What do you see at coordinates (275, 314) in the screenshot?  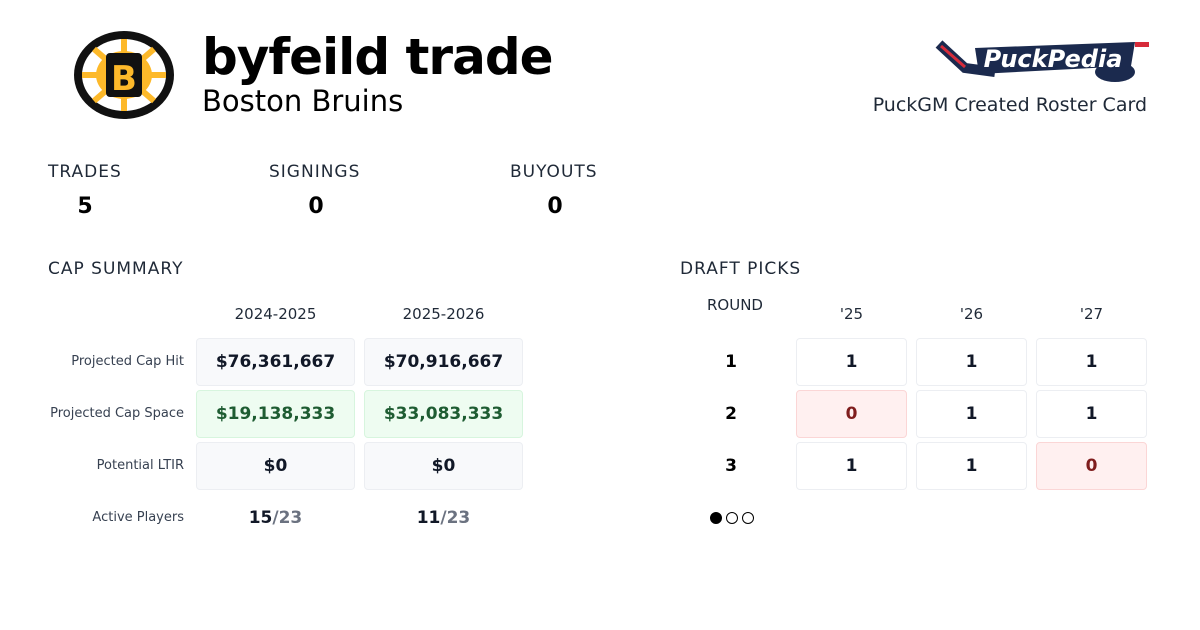 I see `season-header: 2024-2025` at bounding box center [275, 314].